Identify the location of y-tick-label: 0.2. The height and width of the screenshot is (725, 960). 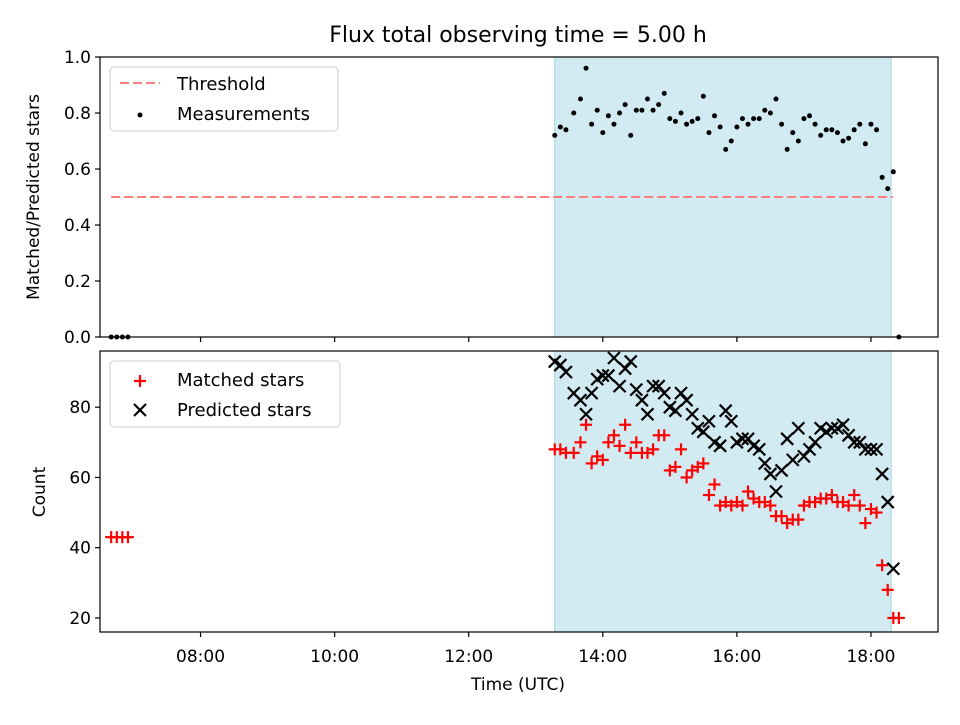
(77, 282).